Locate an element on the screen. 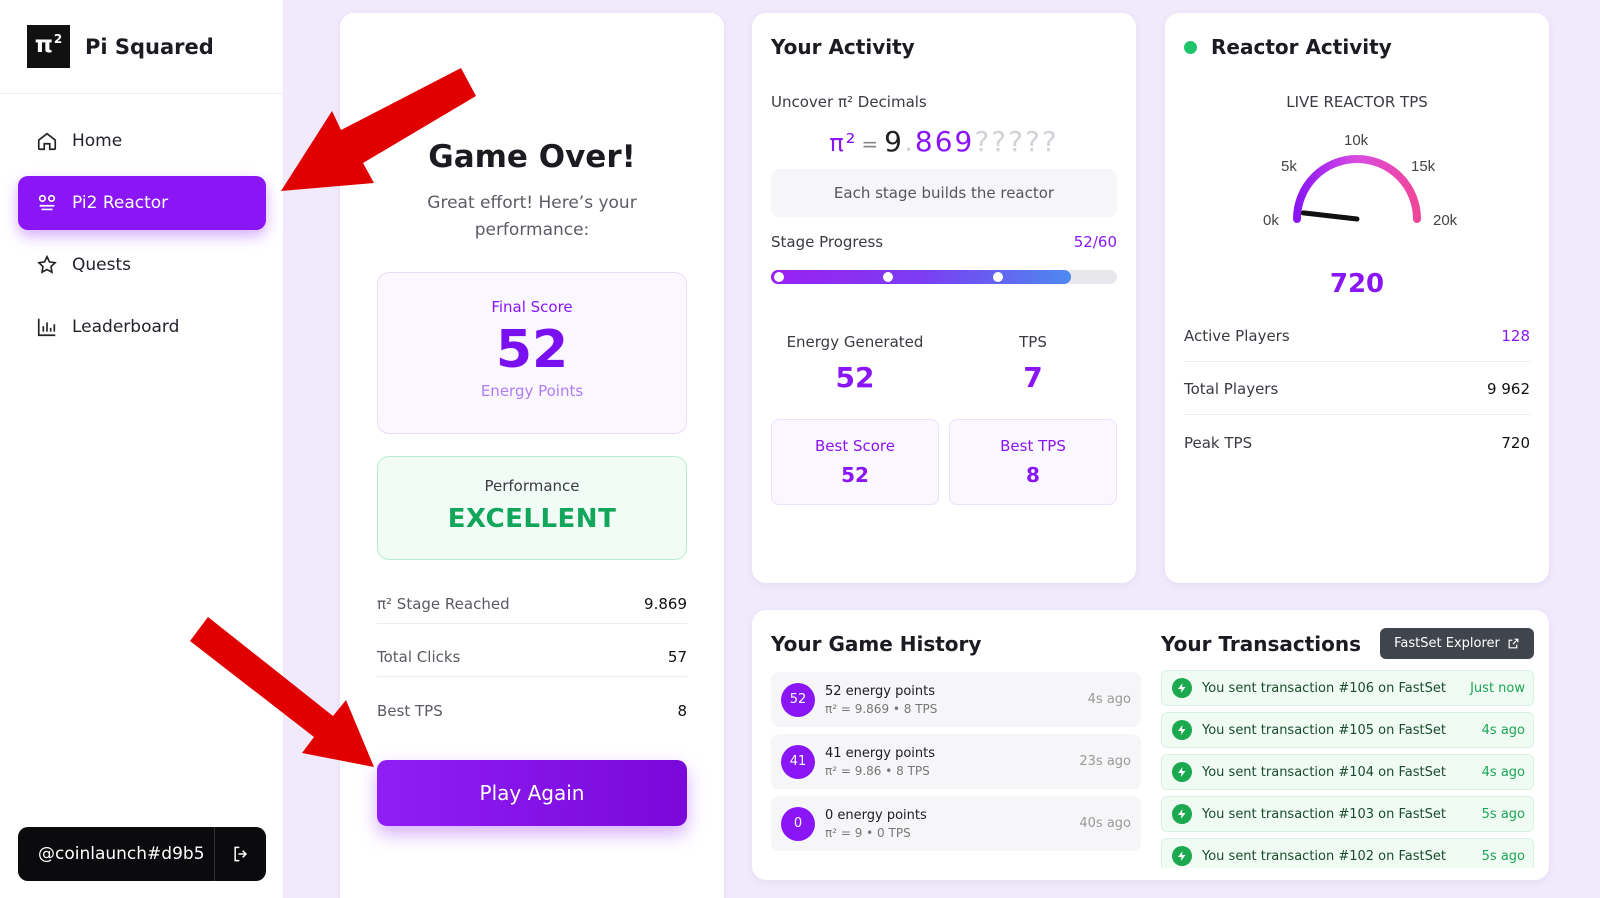 This screenshot has height=898, width=1600. history-main: 41 energy points is located at coordinates (880, 753).